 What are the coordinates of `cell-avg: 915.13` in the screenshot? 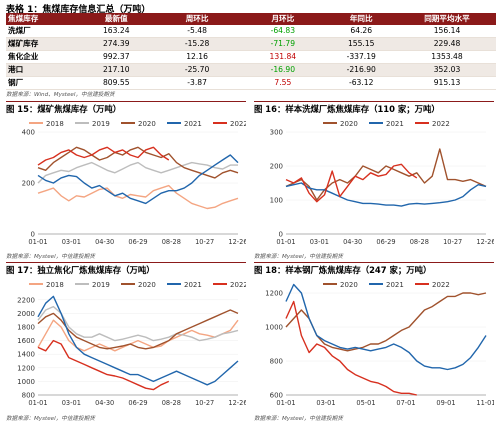 It's located at (446, 83).